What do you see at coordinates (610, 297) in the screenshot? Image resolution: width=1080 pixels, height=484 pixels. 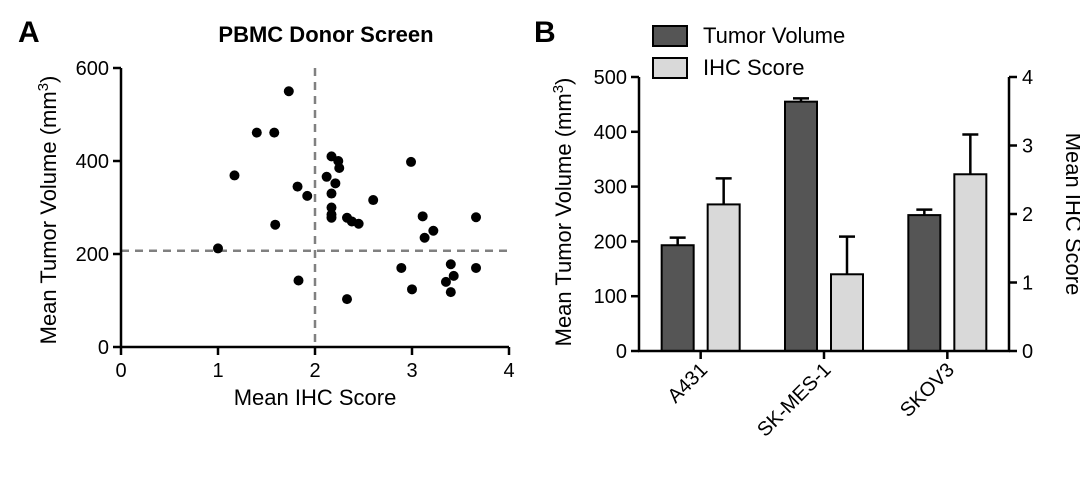 I see `left-y-tick-label: 100` at bounding box center [610, 297].